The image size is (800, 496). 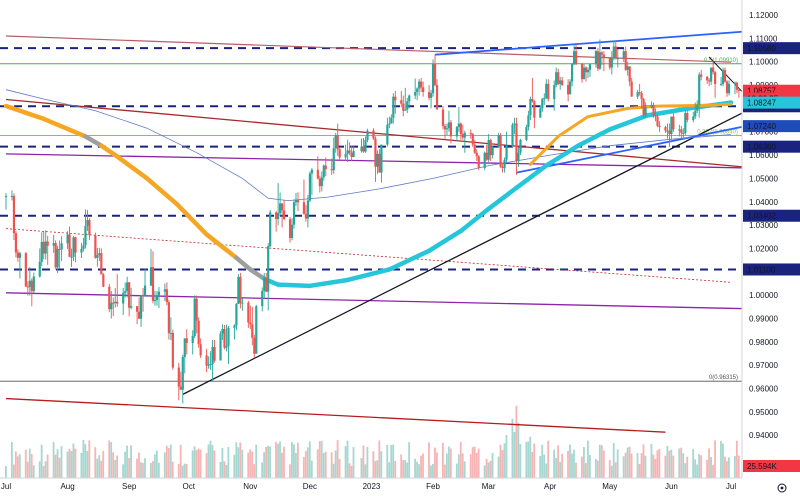 I want to click on price-tick-label: 1.05000, so click(x=763, y=178).